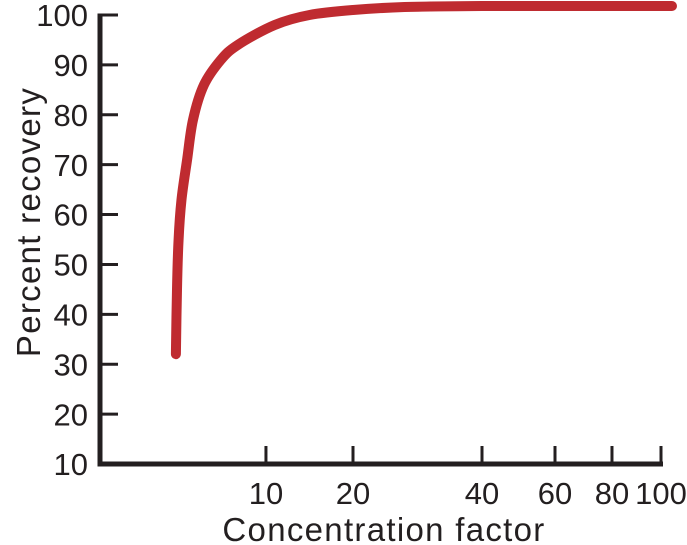 The height and width of the screenshot is (545, 687). What do you see at coordinates (555, 493) in the screenshot?
I see `x-tick-label: 60` at bounding box center [555, 493].